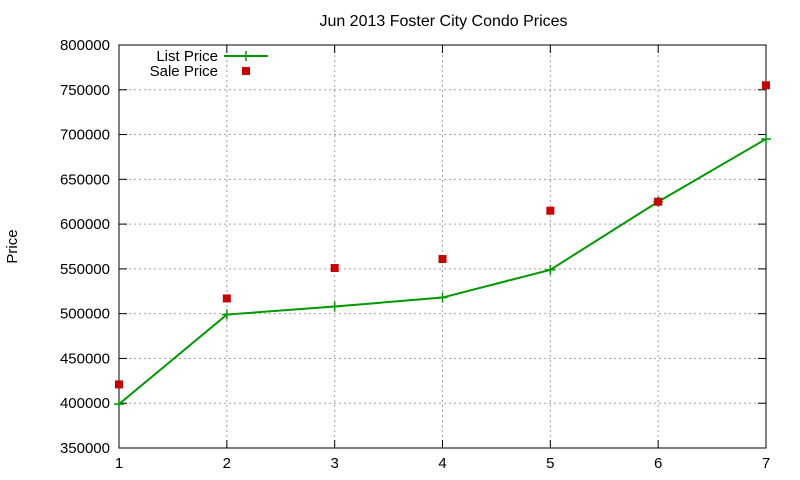 Image resolution: width=800 pixels, height=480 pixels. What do you see at coordinates (85, 179) in the screenshot?
I see `y-tick-label: 650000` at bounding box center [85, 179].